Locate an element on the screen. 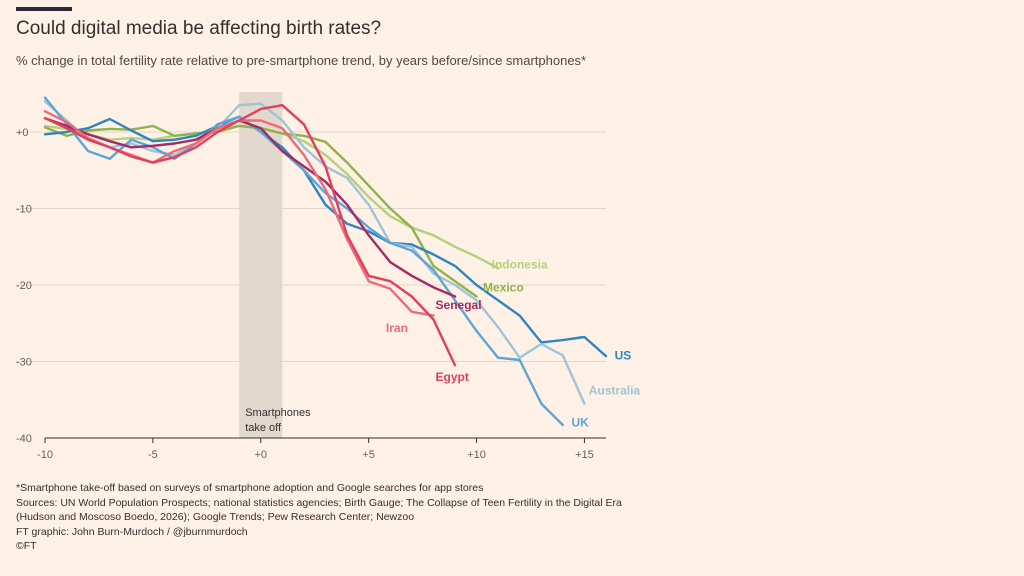 The height and width of the screenshot is (576, 1024). smartphone-band-layer: Smartphones take off is located at coordinates (275, 265).